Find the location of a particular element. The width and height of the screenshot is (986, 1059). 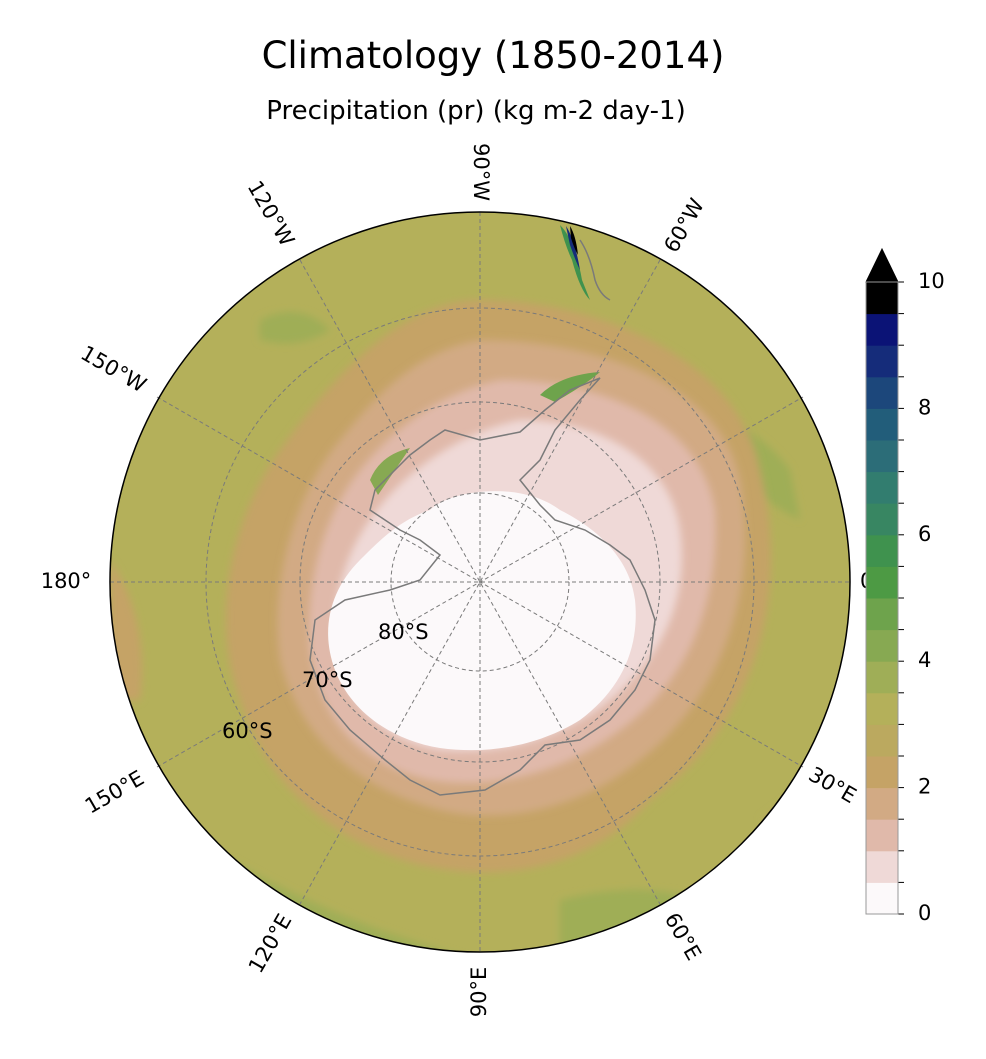

lat-label-60s: 60°S is located at coordinates (247, 731).